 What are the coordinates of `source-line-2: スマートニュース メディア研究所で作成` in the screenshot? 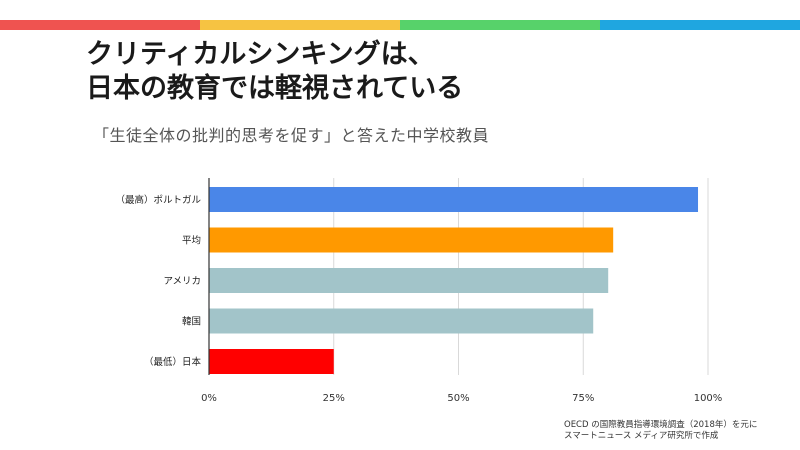 It's located at (641, 436).